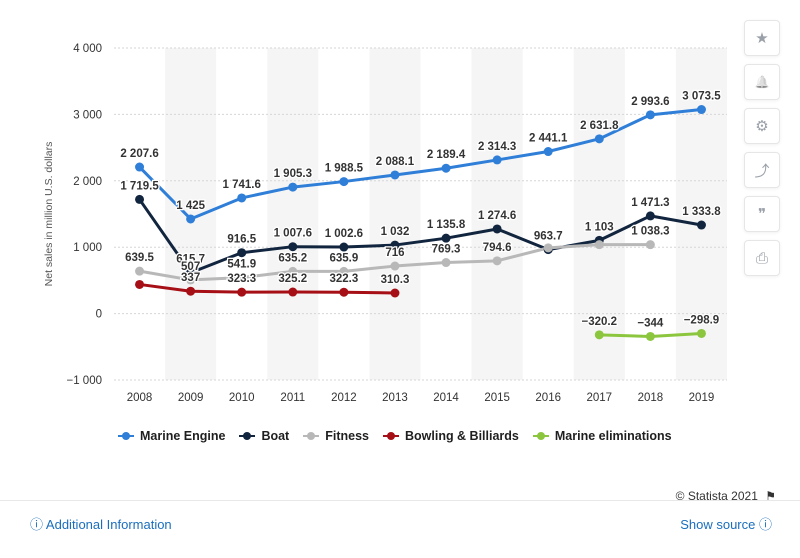 The image size is (800, 558). I want to click on favorite-button: ★, so click(762, 38).